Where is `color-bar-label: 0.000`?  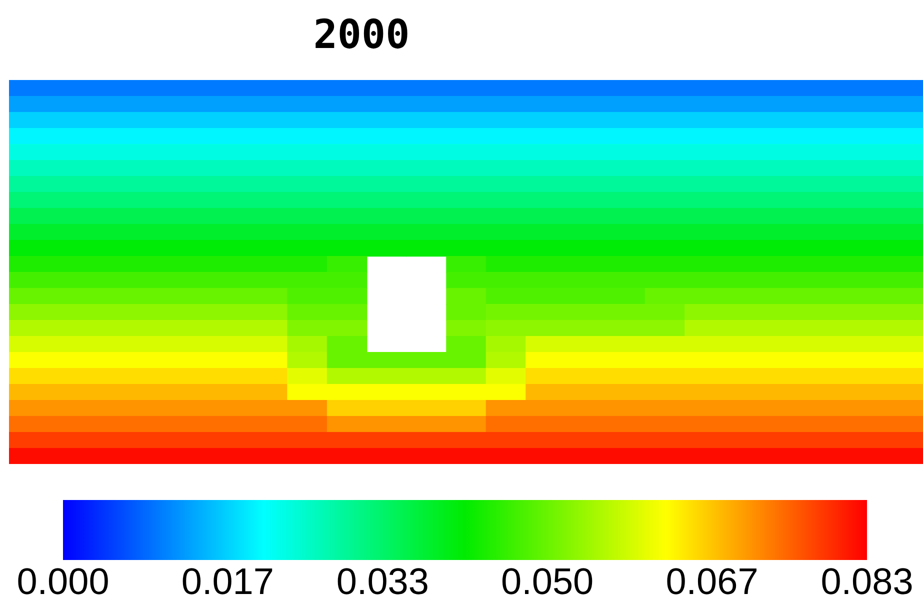 color-bar-label: 0.000 is located at coordinates (63, 580).